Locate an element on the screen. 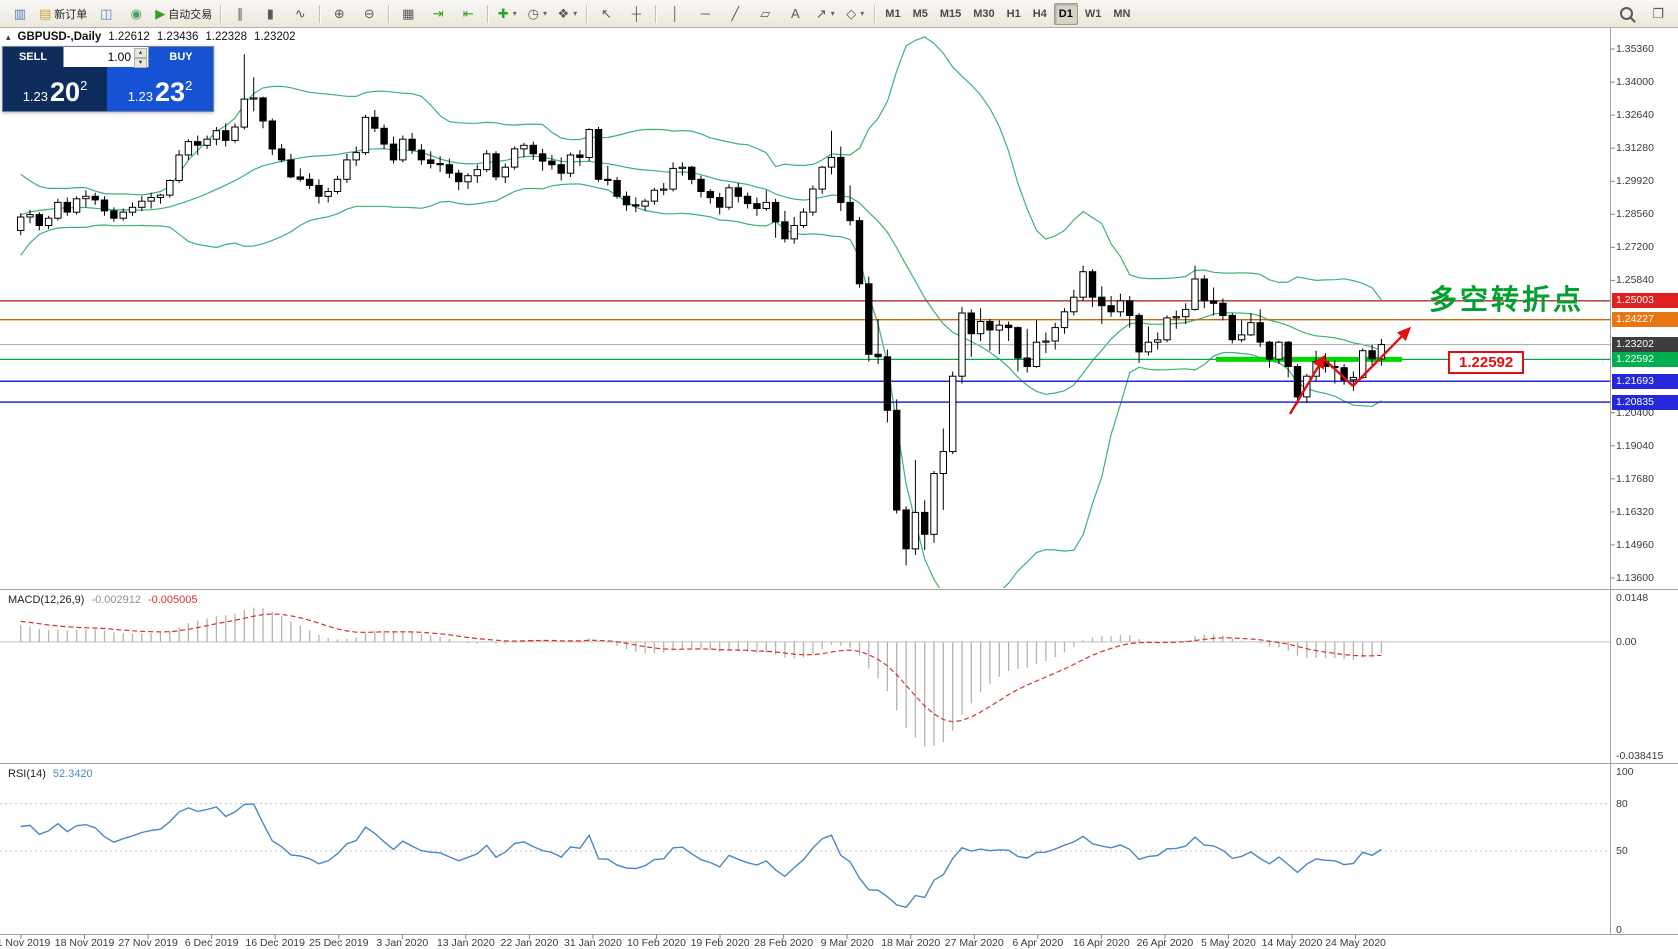 The width and height of the screenshot is (1678, 949). buy-price-button: 1.23 23 2 is located at coordinates (160, 89).